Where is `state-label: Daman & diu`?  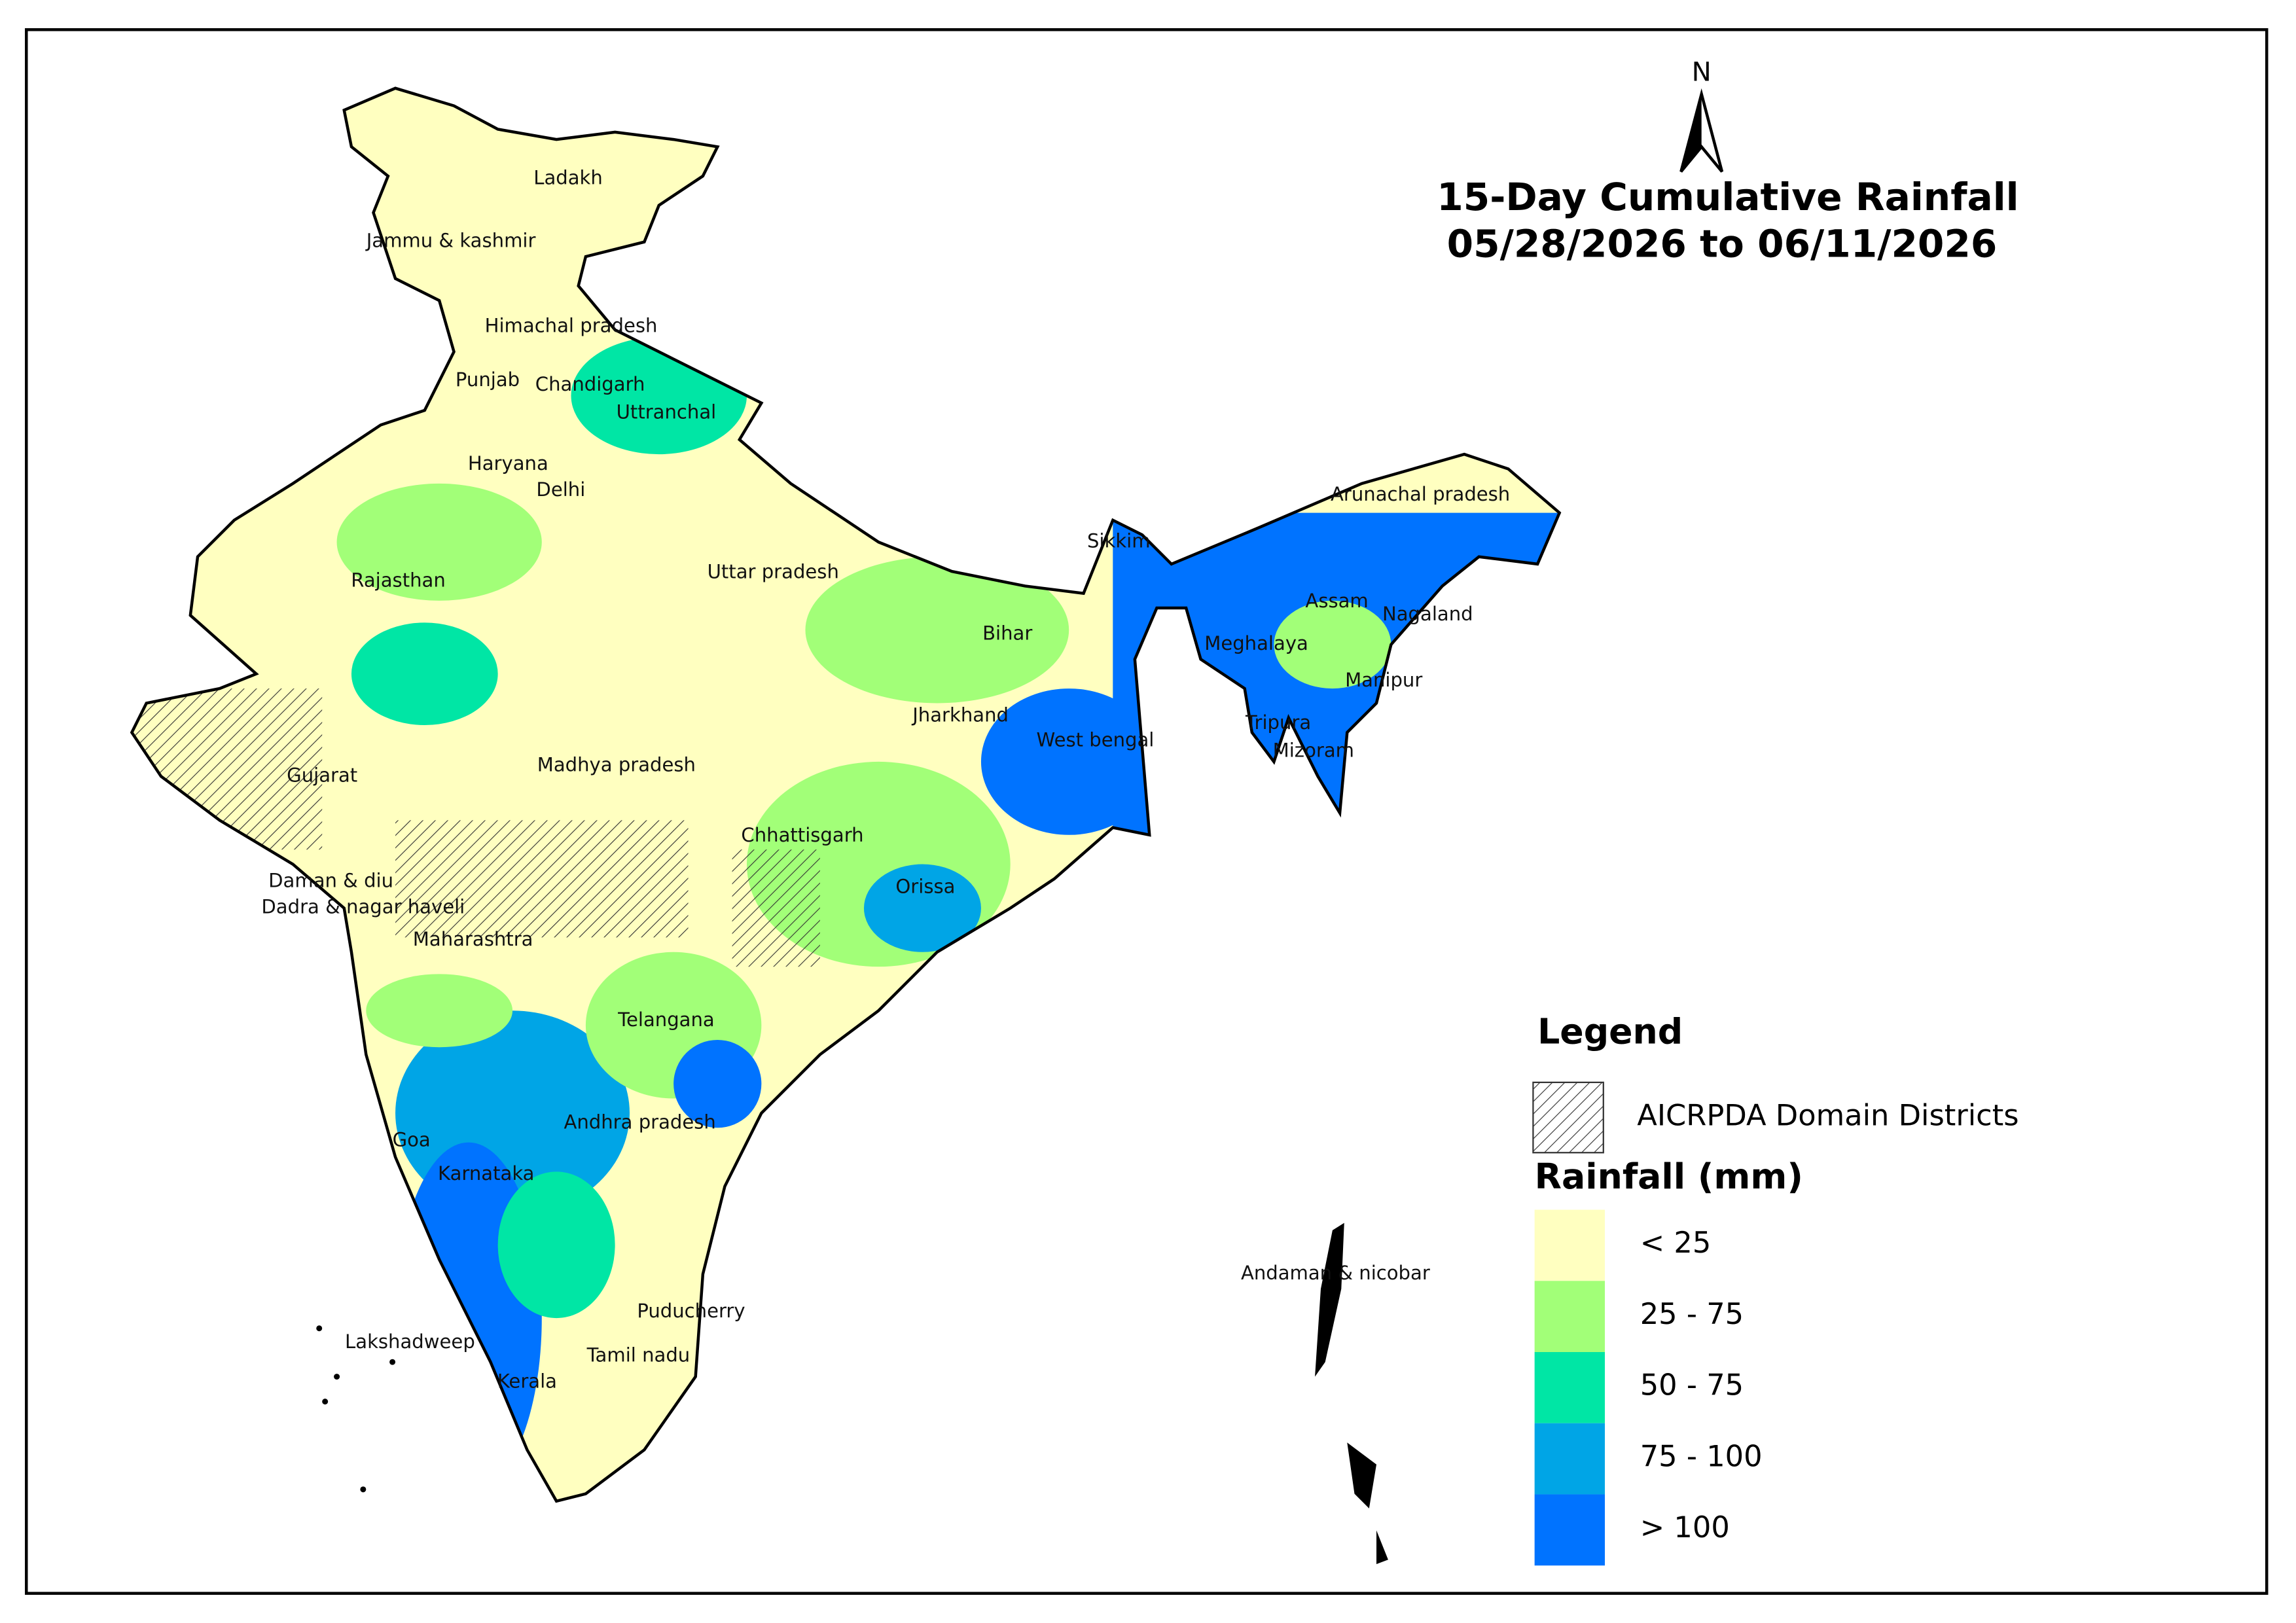 state-label: Daman & diu is located at coordinates (330, 880).